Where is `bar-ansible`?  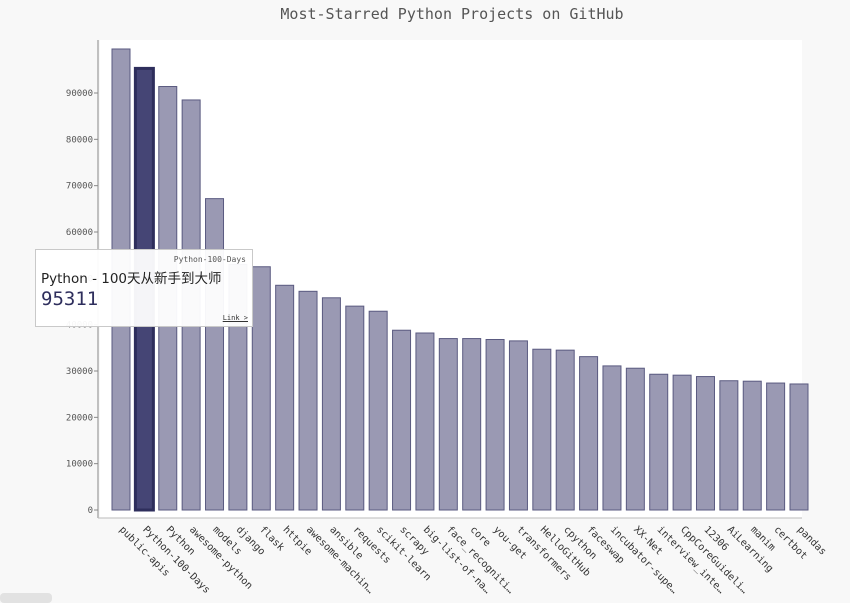
bar-ansible is located at coordinates (331, 404).